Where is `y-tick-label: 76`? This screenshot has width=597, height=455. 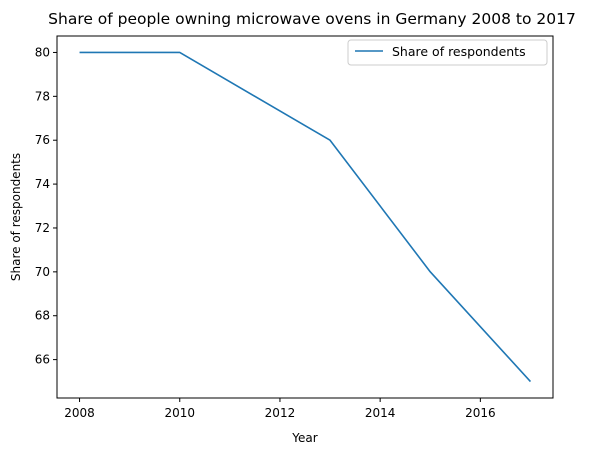 y-tick-label: 76 is located at coordinates (42, 140).